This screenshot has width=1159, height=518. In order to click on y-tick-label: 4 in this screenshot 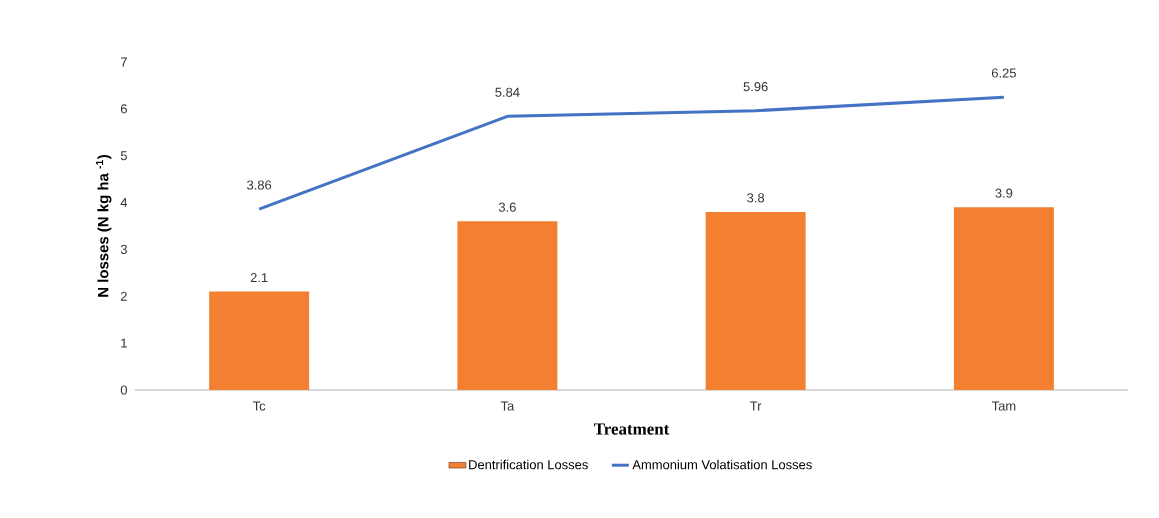, I will do `click(124, 203)`.